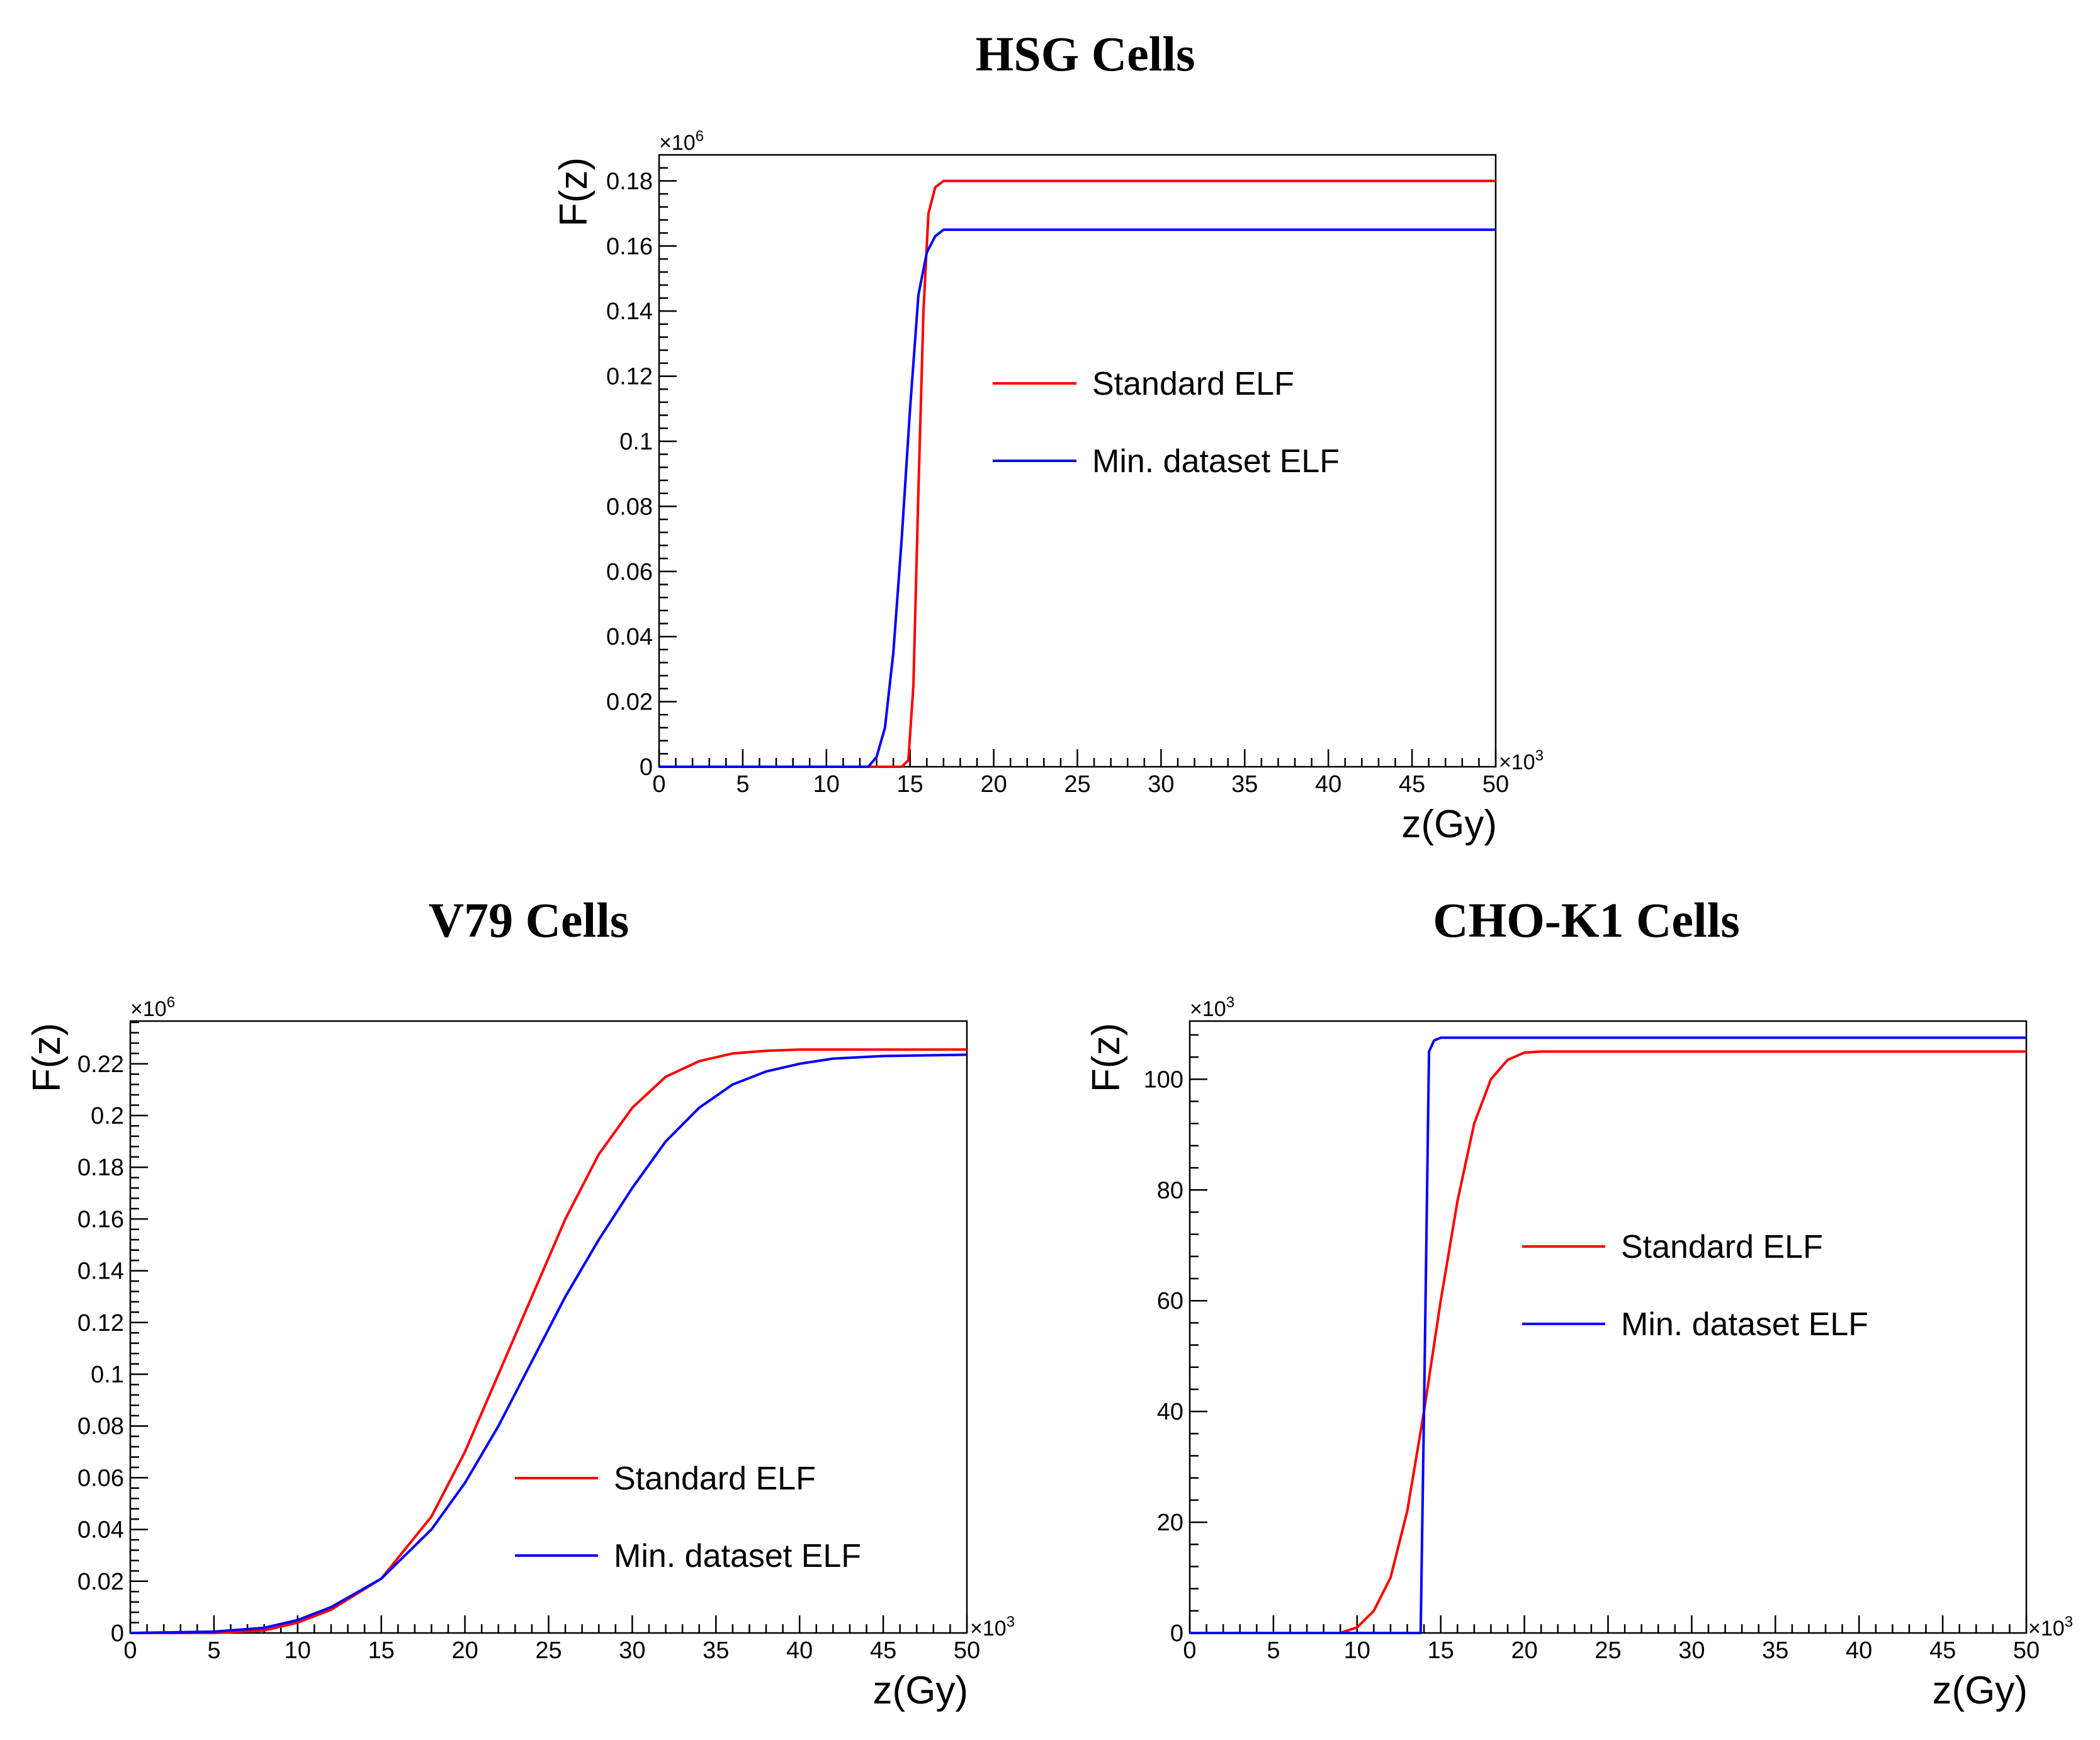  What do you see at coordinates (1608, 1650) in the screenshot?
I see `x-tick-label: 25` at bounding box center [1608, 1650].